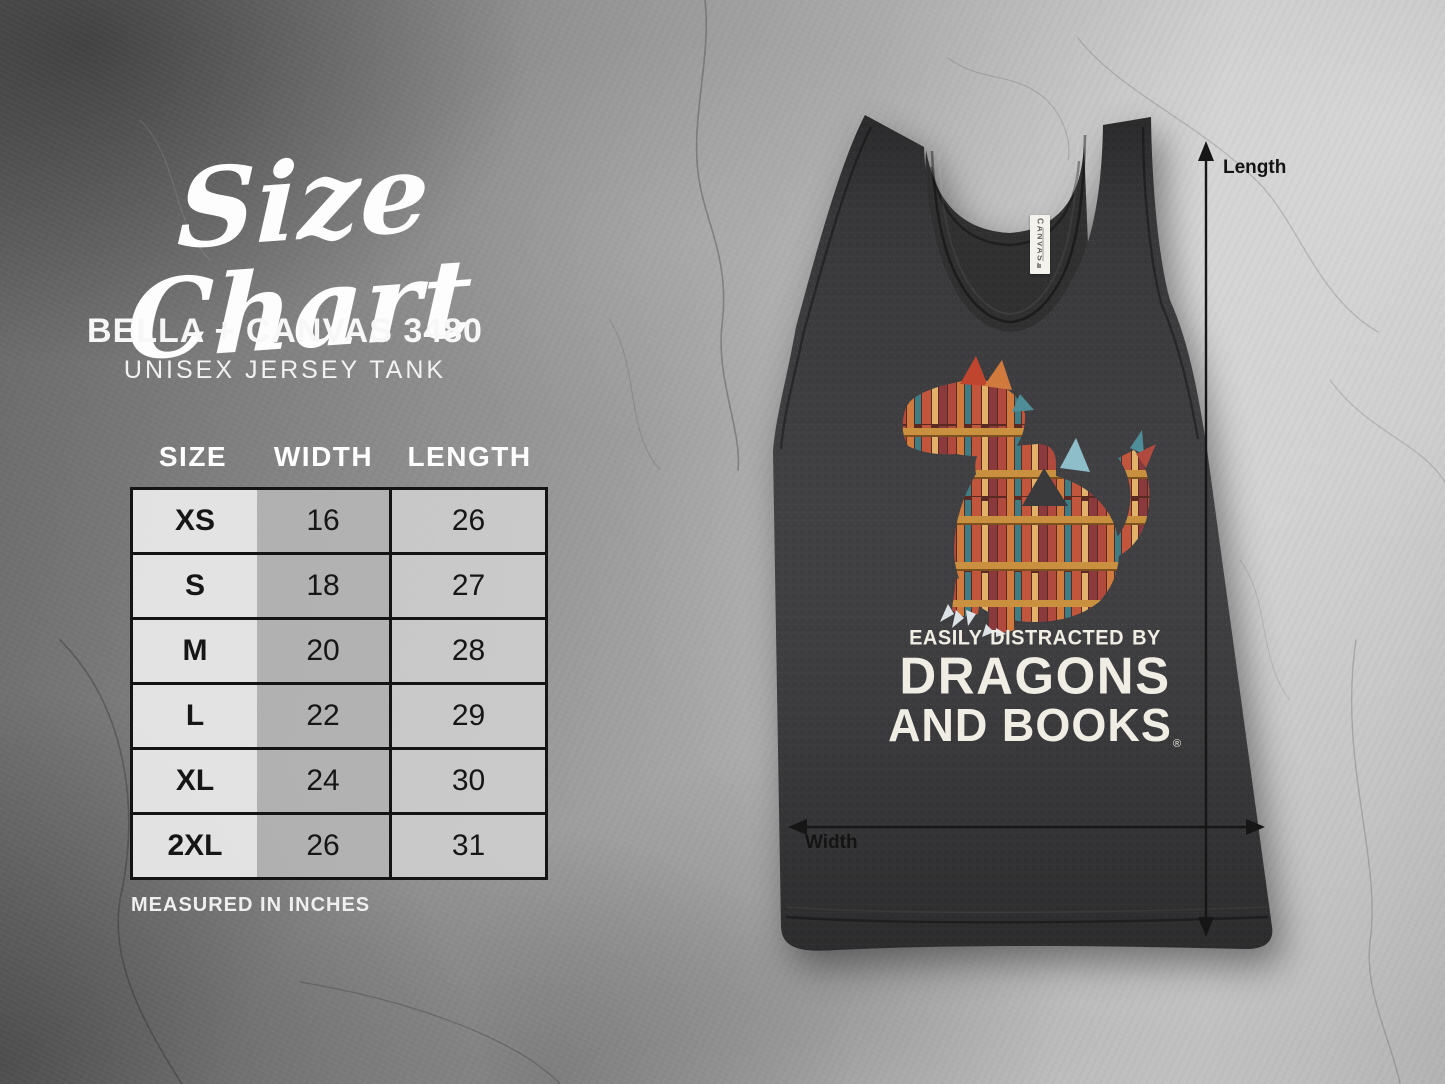  What do you see at coordinates (1039, 266) in the screenshot?
I see `neck-tag-mark` at bounding box center [1039, 266].